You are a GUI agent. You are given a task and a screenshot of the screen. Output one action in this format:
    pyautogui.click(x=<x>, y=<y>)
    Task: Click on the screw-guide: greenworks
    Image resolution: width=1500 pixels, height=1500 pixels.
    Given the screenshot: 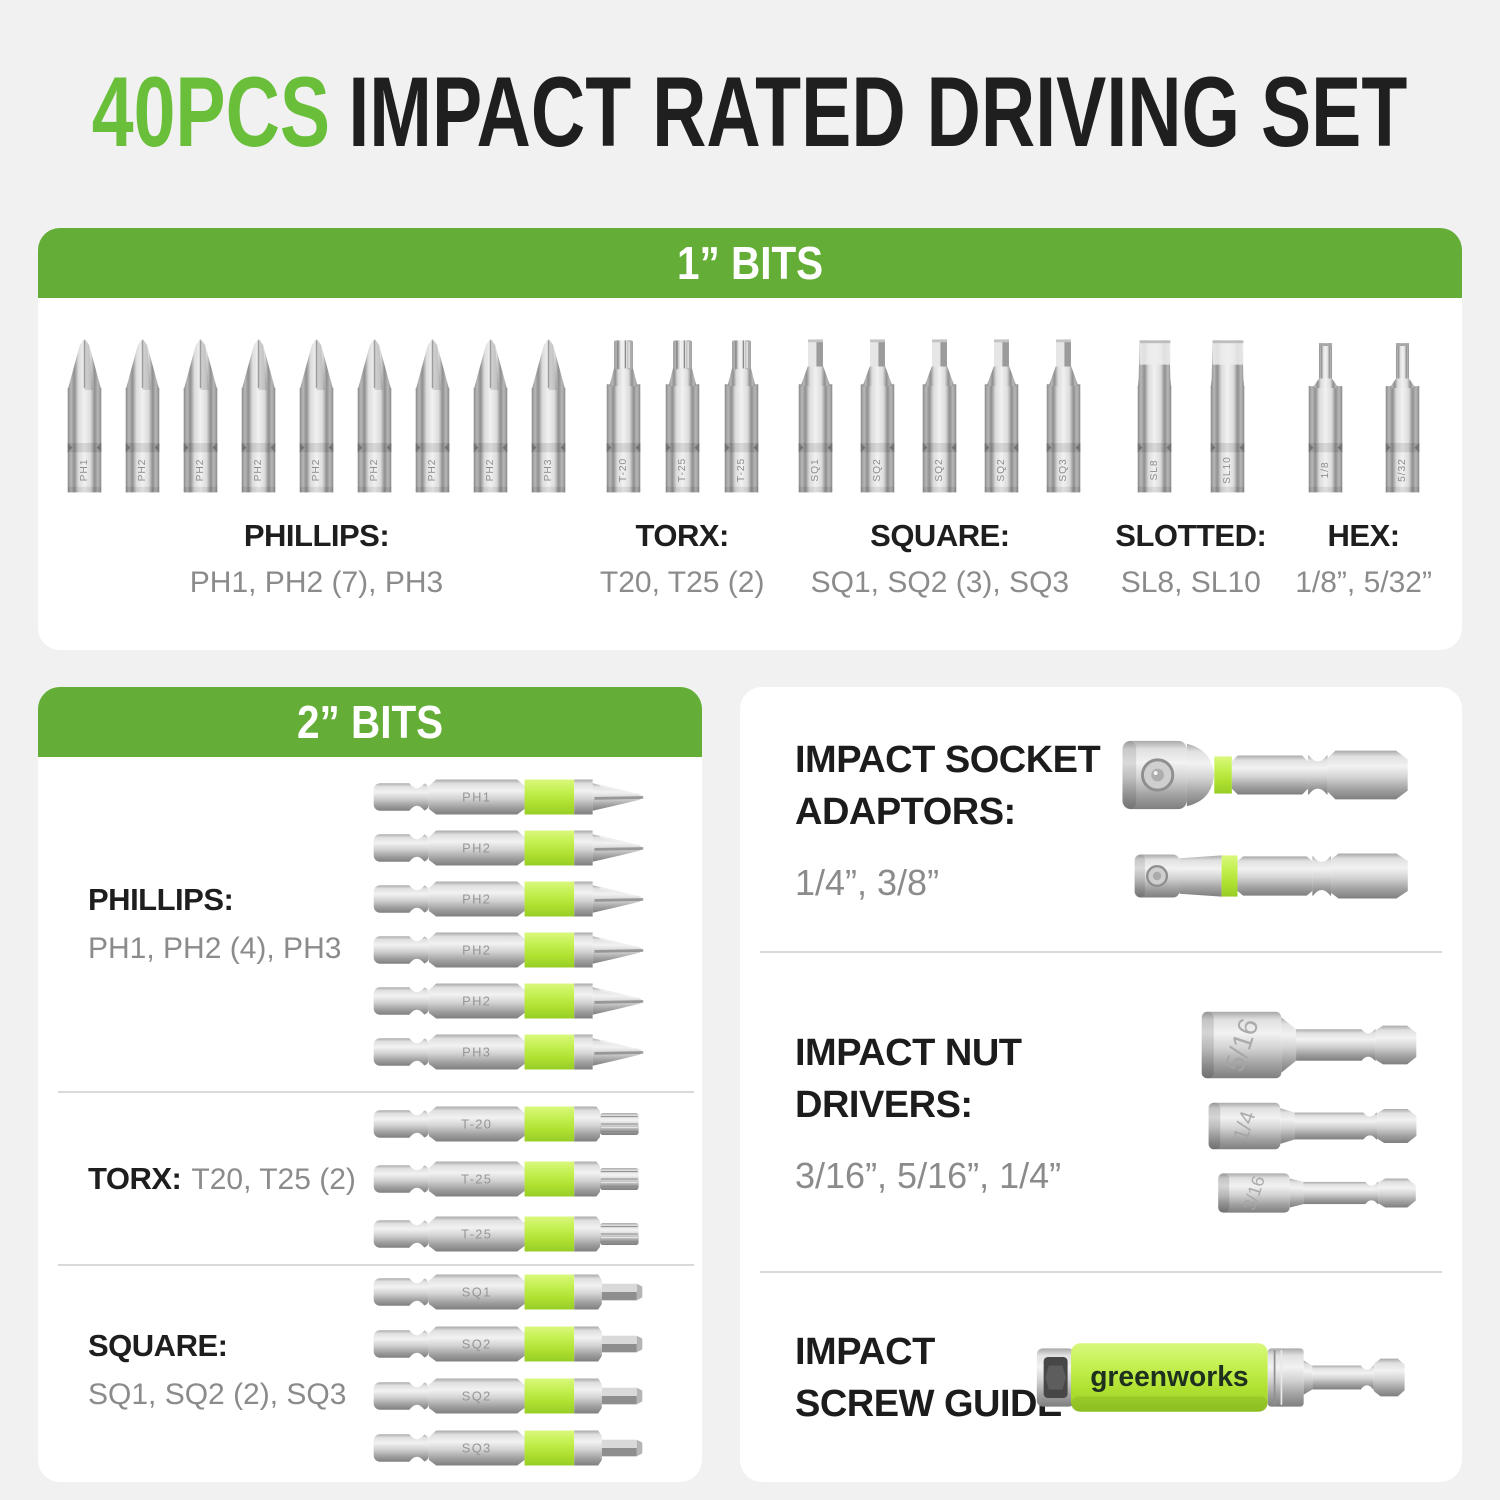 What is the action you would take?
    pyautogui.click(x=1220, y=1377)
    